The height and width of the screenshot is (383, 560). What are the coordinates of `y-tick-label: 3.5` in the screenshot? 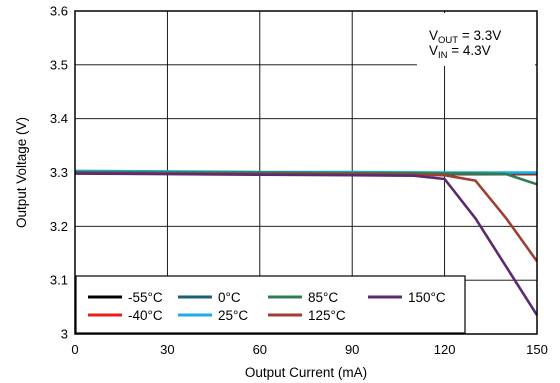 It's located at (59, 64).